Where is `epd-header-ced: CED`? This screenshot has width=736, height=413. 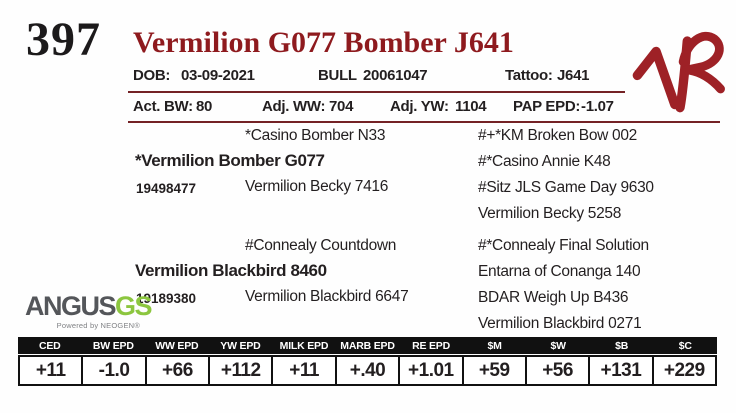 epd-header-ced: CED is located at coordinates (49, 345).